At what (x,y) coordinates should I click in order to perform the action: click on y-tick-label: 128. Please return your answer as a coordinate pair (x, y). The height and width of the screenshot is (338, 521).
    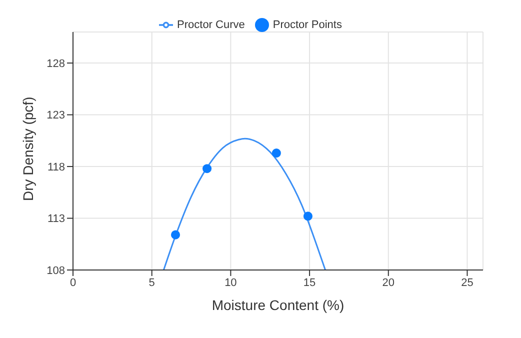
    Looking at the image, I should click on (55, 64).